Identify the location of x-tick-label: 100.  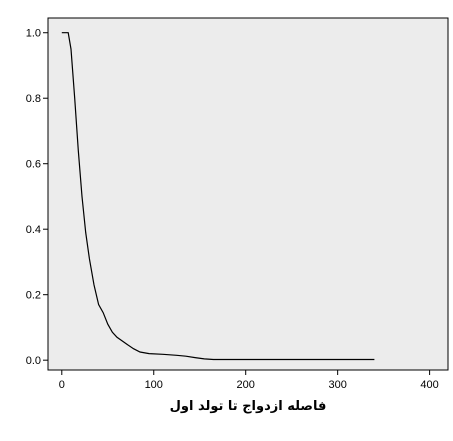
(154, 385).